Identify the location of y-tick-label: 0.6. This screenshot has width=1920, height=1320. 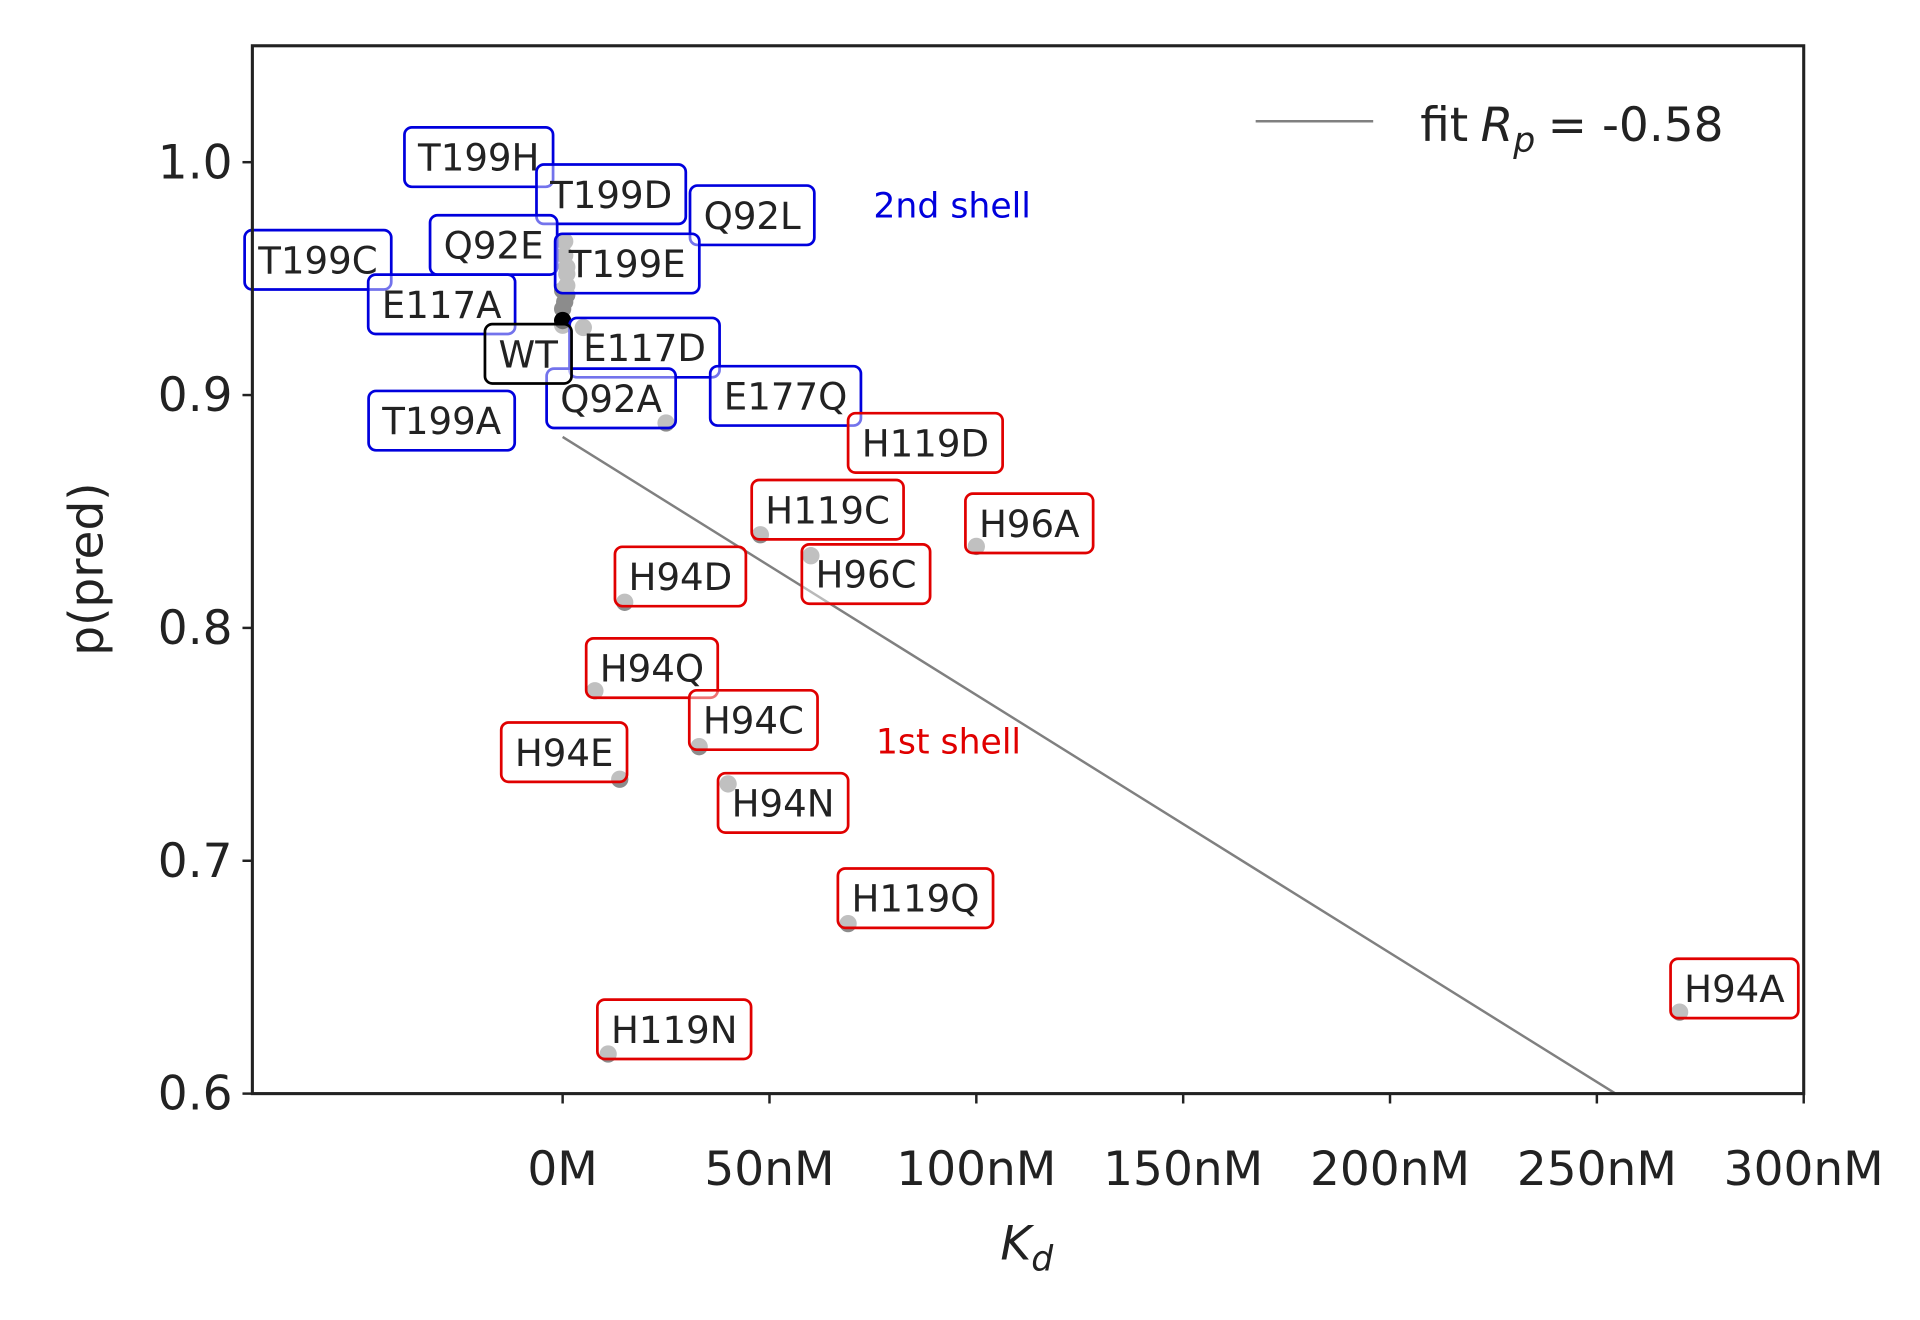
(195, 1094).